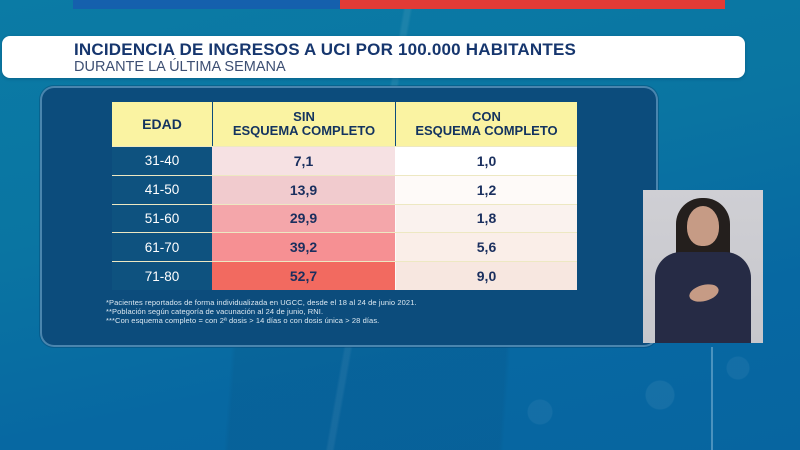 The width and height of the screenshot is (800, 450). What do you see at coordinates (303, 161) in the screenshot?
I see `sin-value-cell: 7,1` at bounding box center [303, 161].